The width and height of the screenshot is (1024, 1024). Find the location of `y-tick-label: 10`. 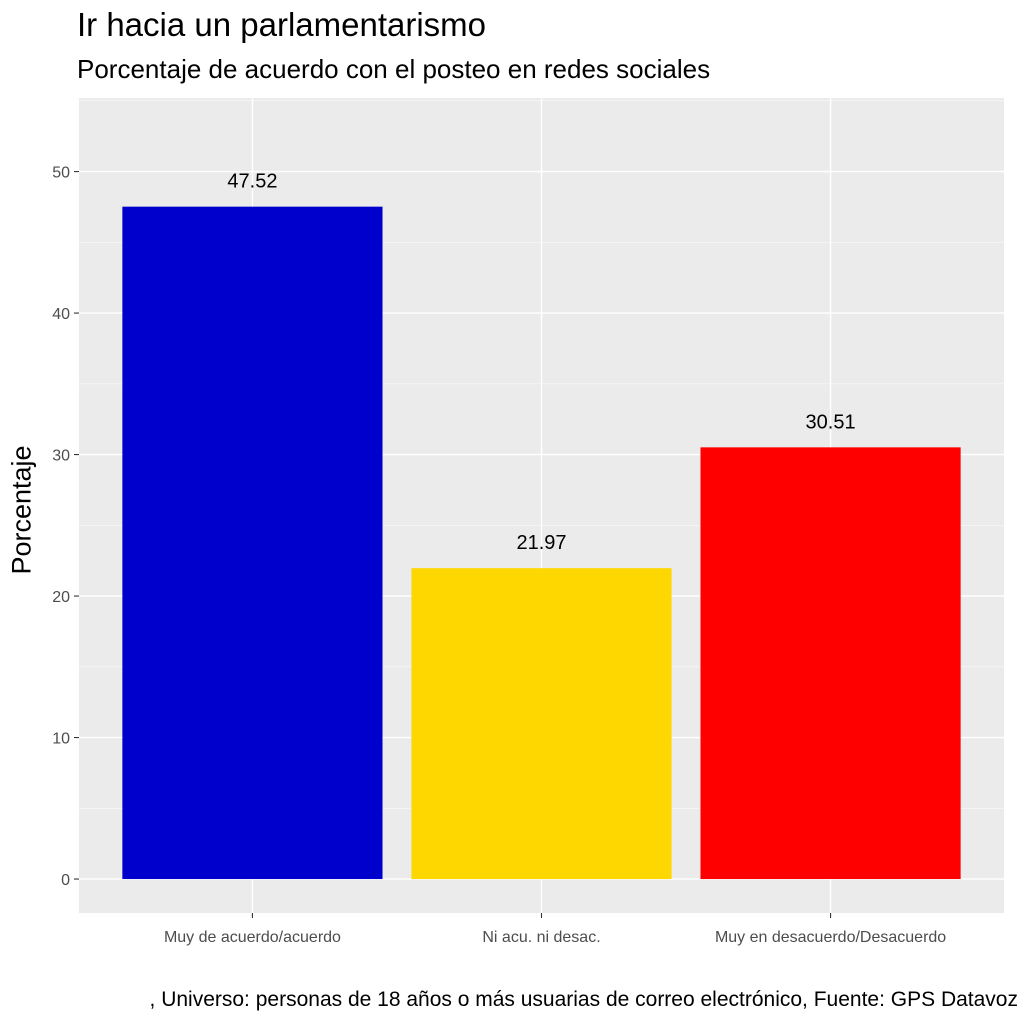

y-tick-label: 10 is located at coordinates (61, 739).